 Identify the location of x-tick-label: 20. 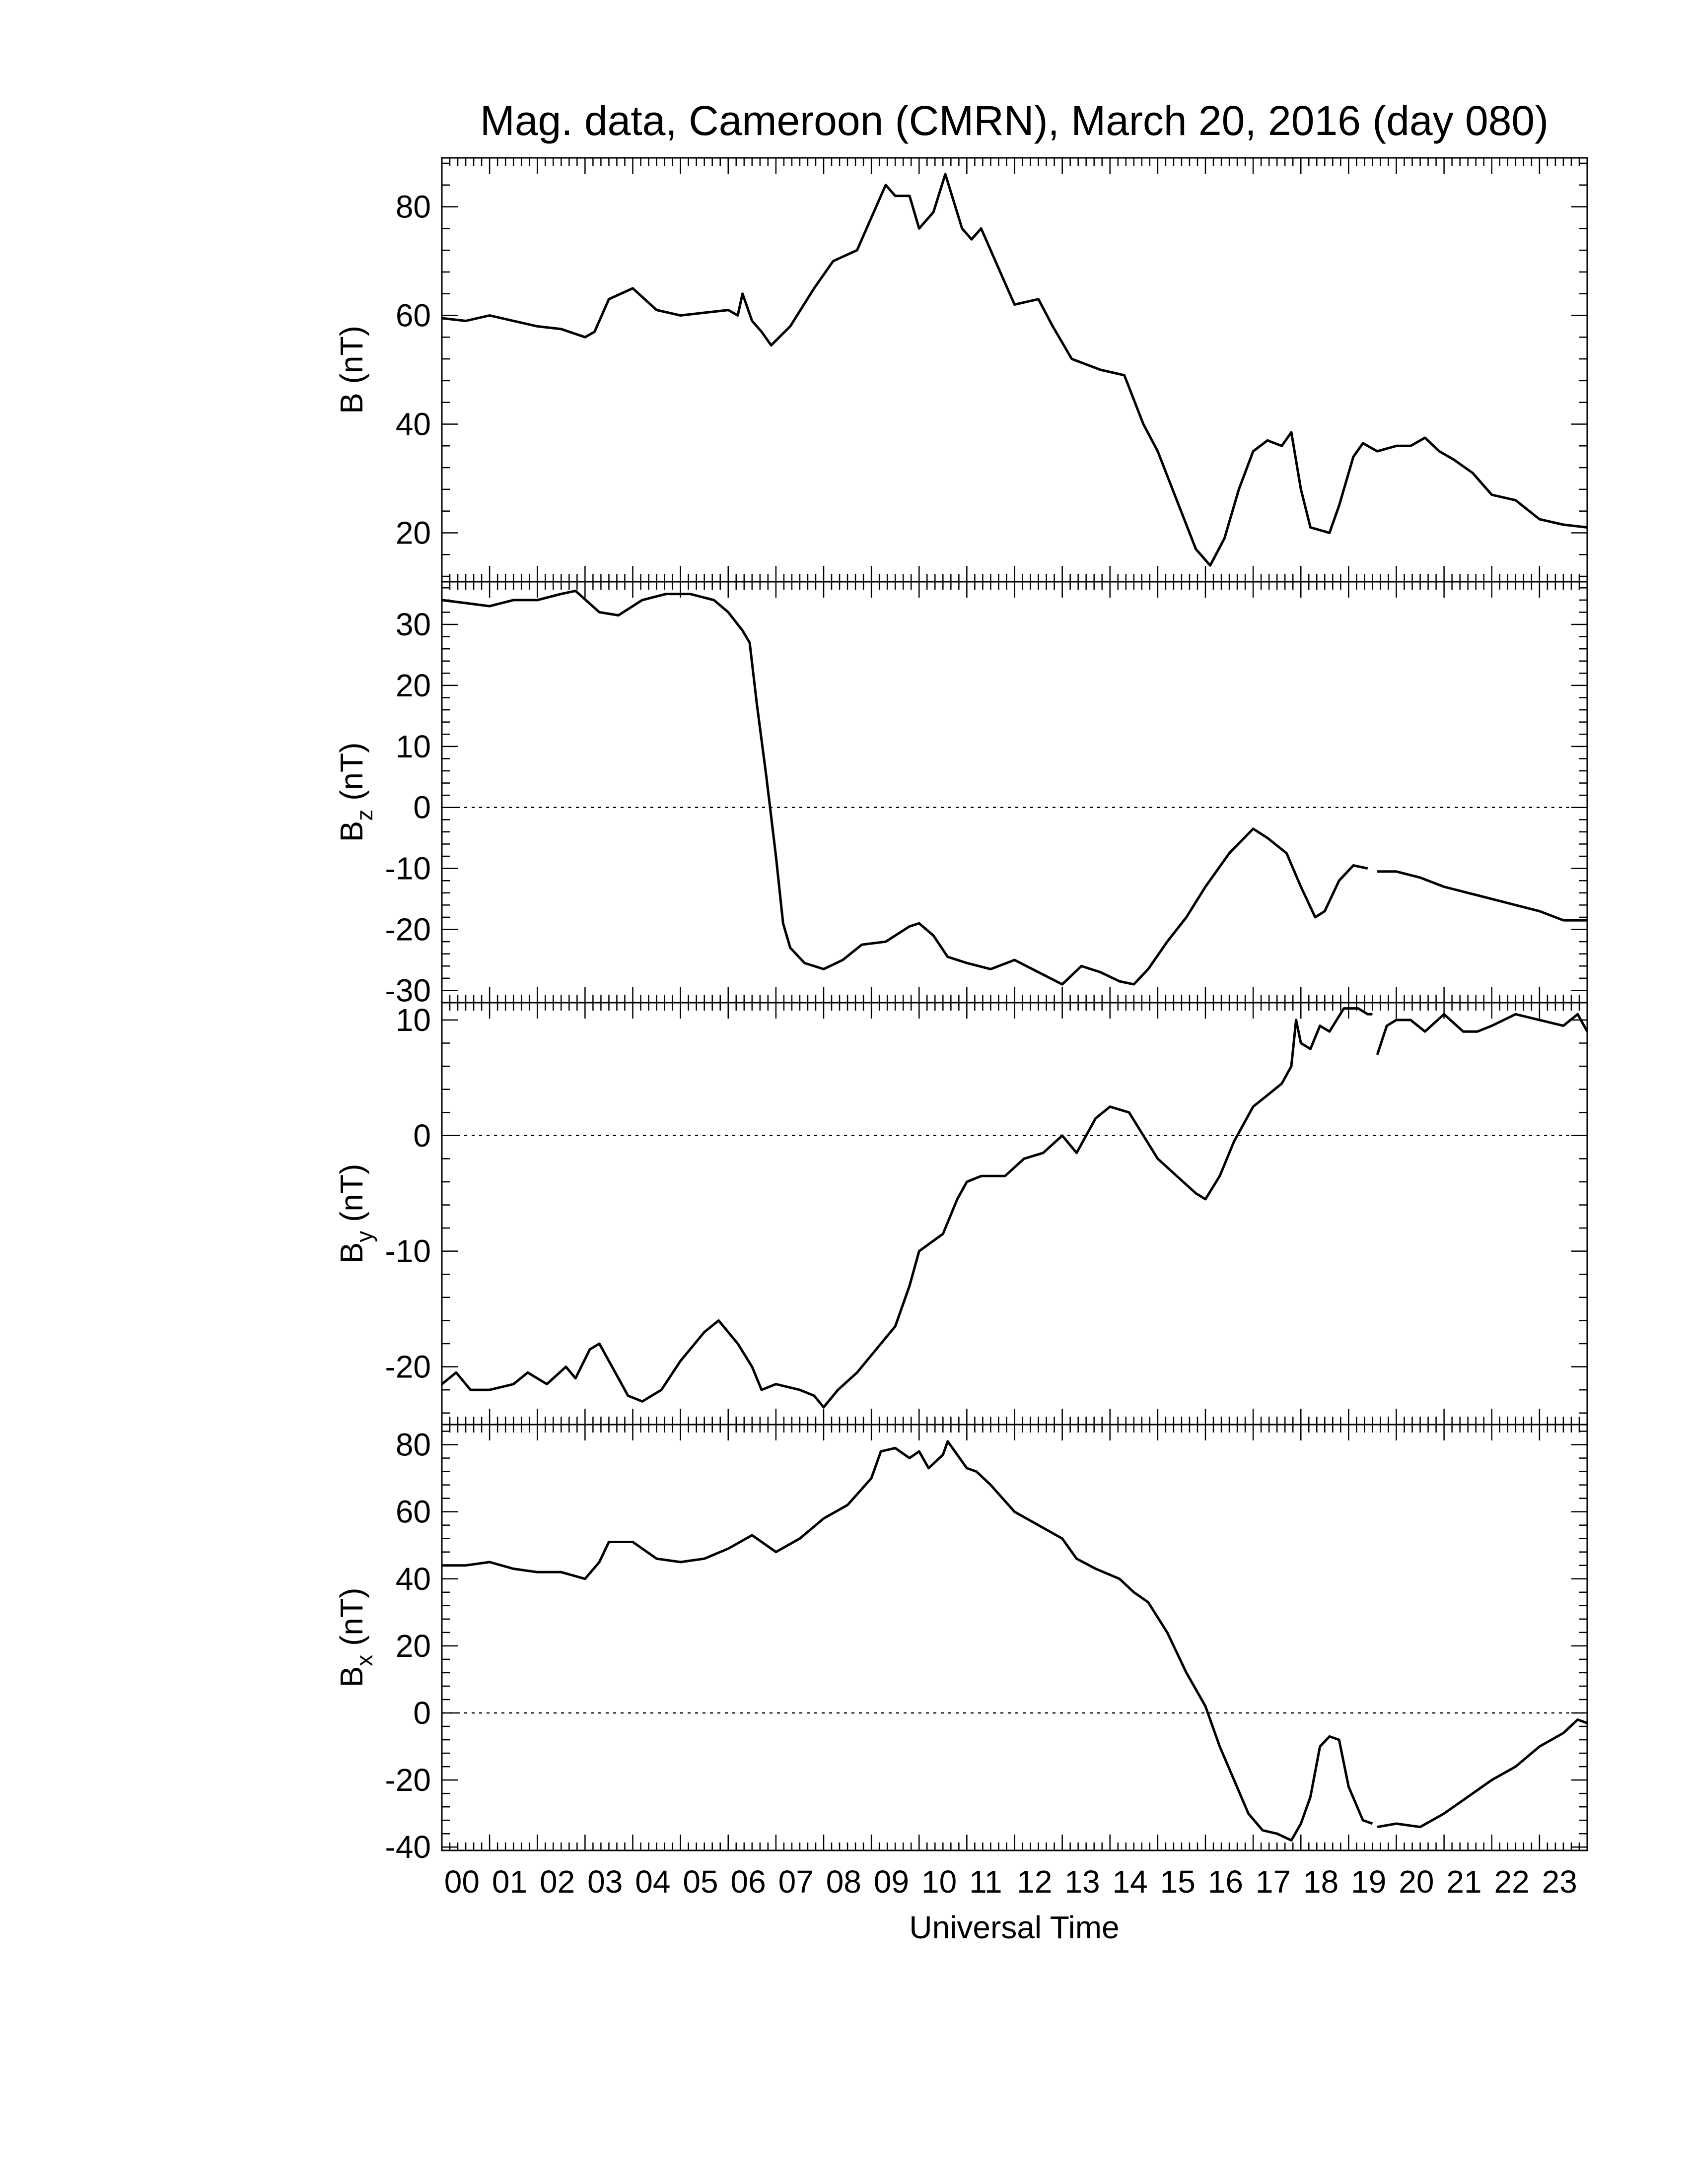
(1416, 1882).